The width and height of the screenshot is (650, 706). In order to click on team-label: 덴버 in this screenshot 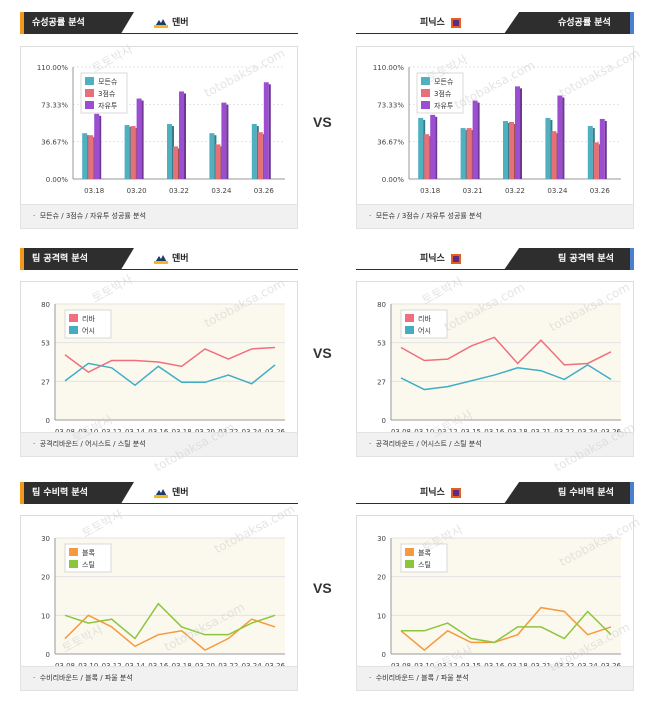, I will do `click(180, 23)`.